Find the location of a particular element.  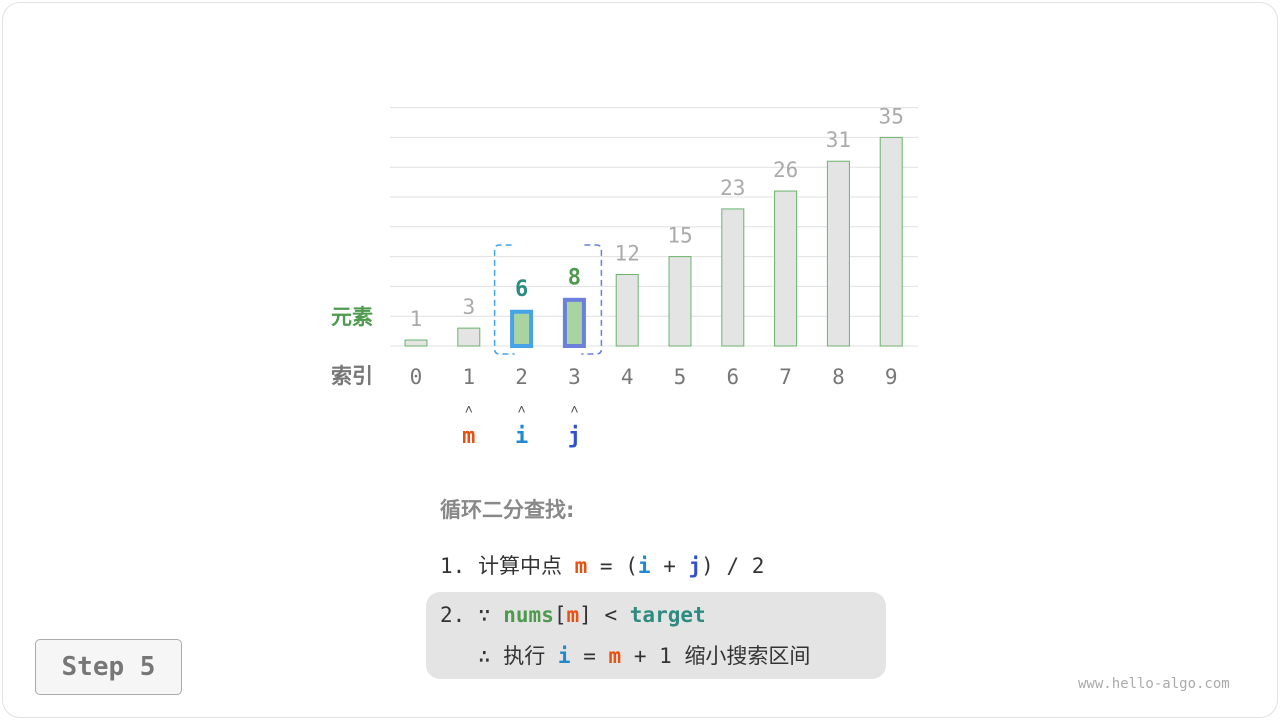

bracket: [ is located at coordinates (560, 615).